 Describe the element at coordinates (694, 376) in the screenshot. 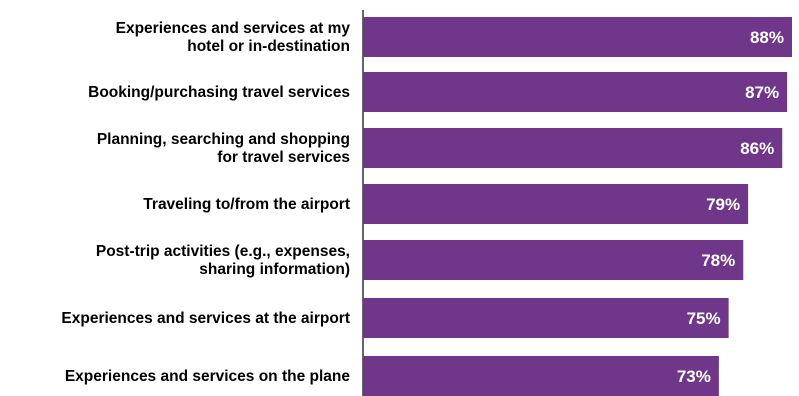

I see `value-label-6: 73%` at that location.